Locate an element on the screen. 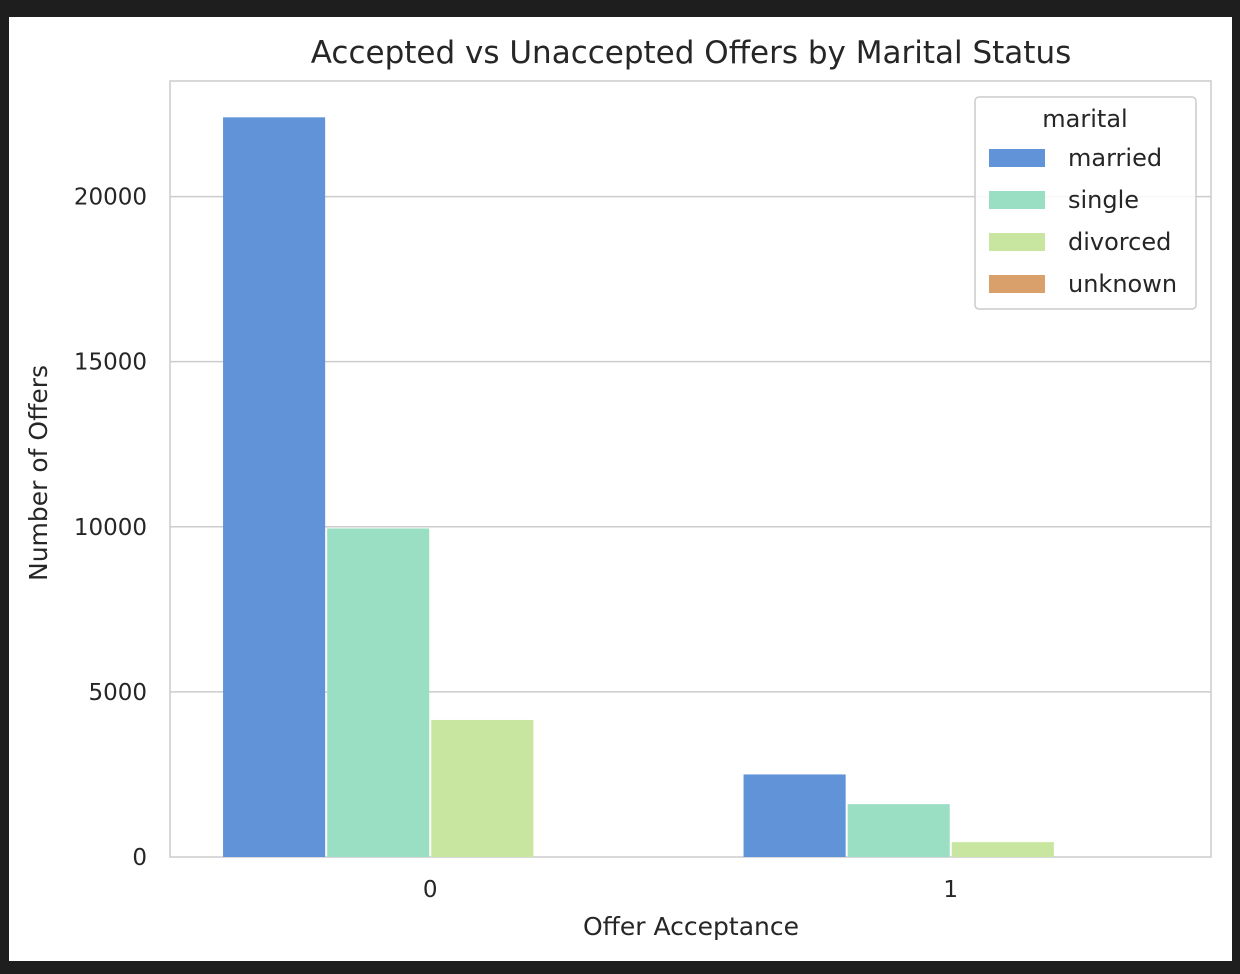 This screenshot has width=1240, height=974. y-tick-labels: 0 5000 10000 15000 20000 is located at coordinates (110, 528).